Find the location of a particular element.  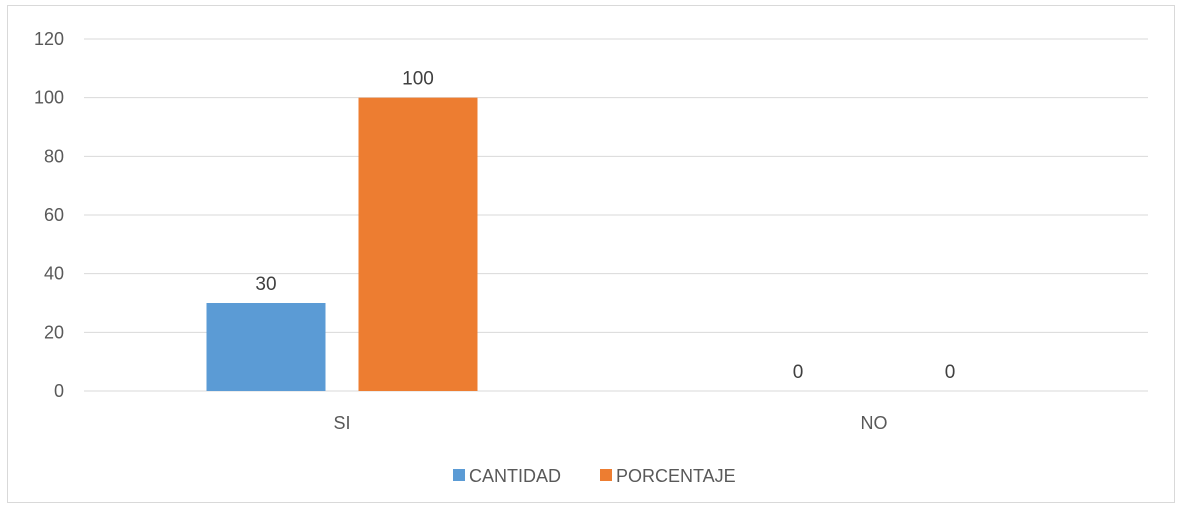

y-tick-label: 80 is located at coordinates (54, 156).